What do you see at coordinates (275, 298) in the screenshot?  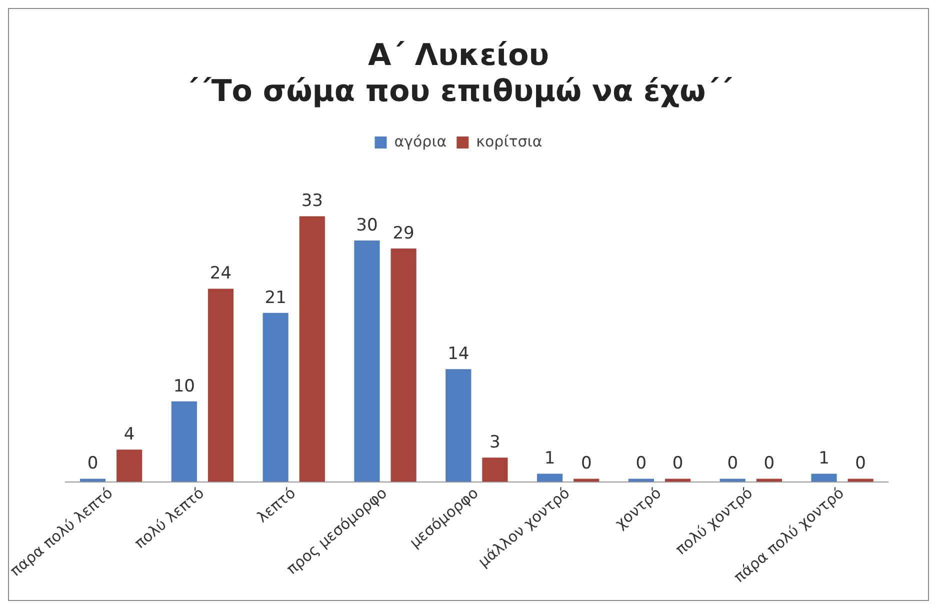 I see `data-label: 21` at bounding box center [275, 298].